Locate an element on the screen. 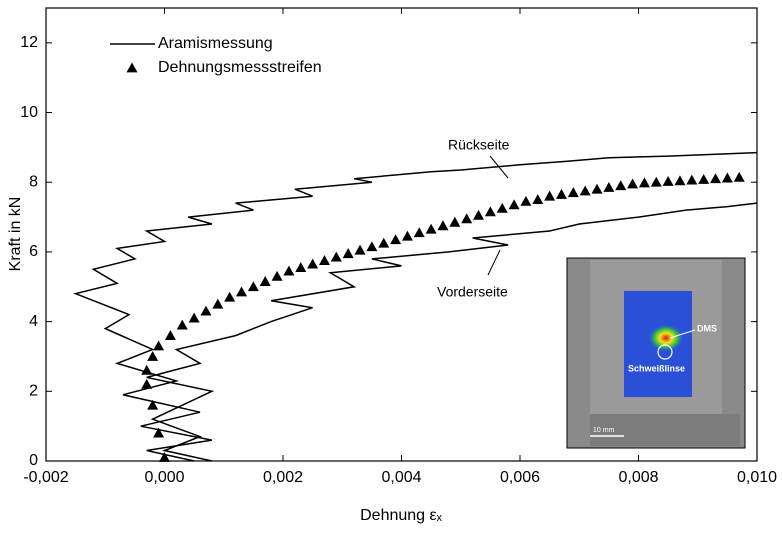 The height and width of the screenshot is (533, 782). annotation: DMS is located at coordinates (707, 328).